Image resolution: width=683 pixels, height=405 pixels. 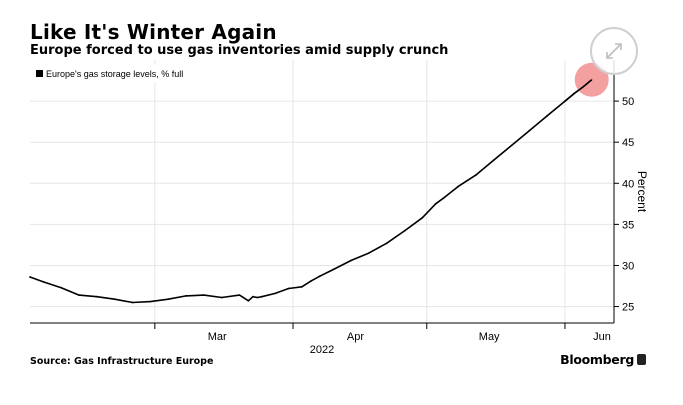 What do you see at coordinates (628, 184) in the screenshot?
I see `y-tick-label: 40` at bounding box center [628, 184].